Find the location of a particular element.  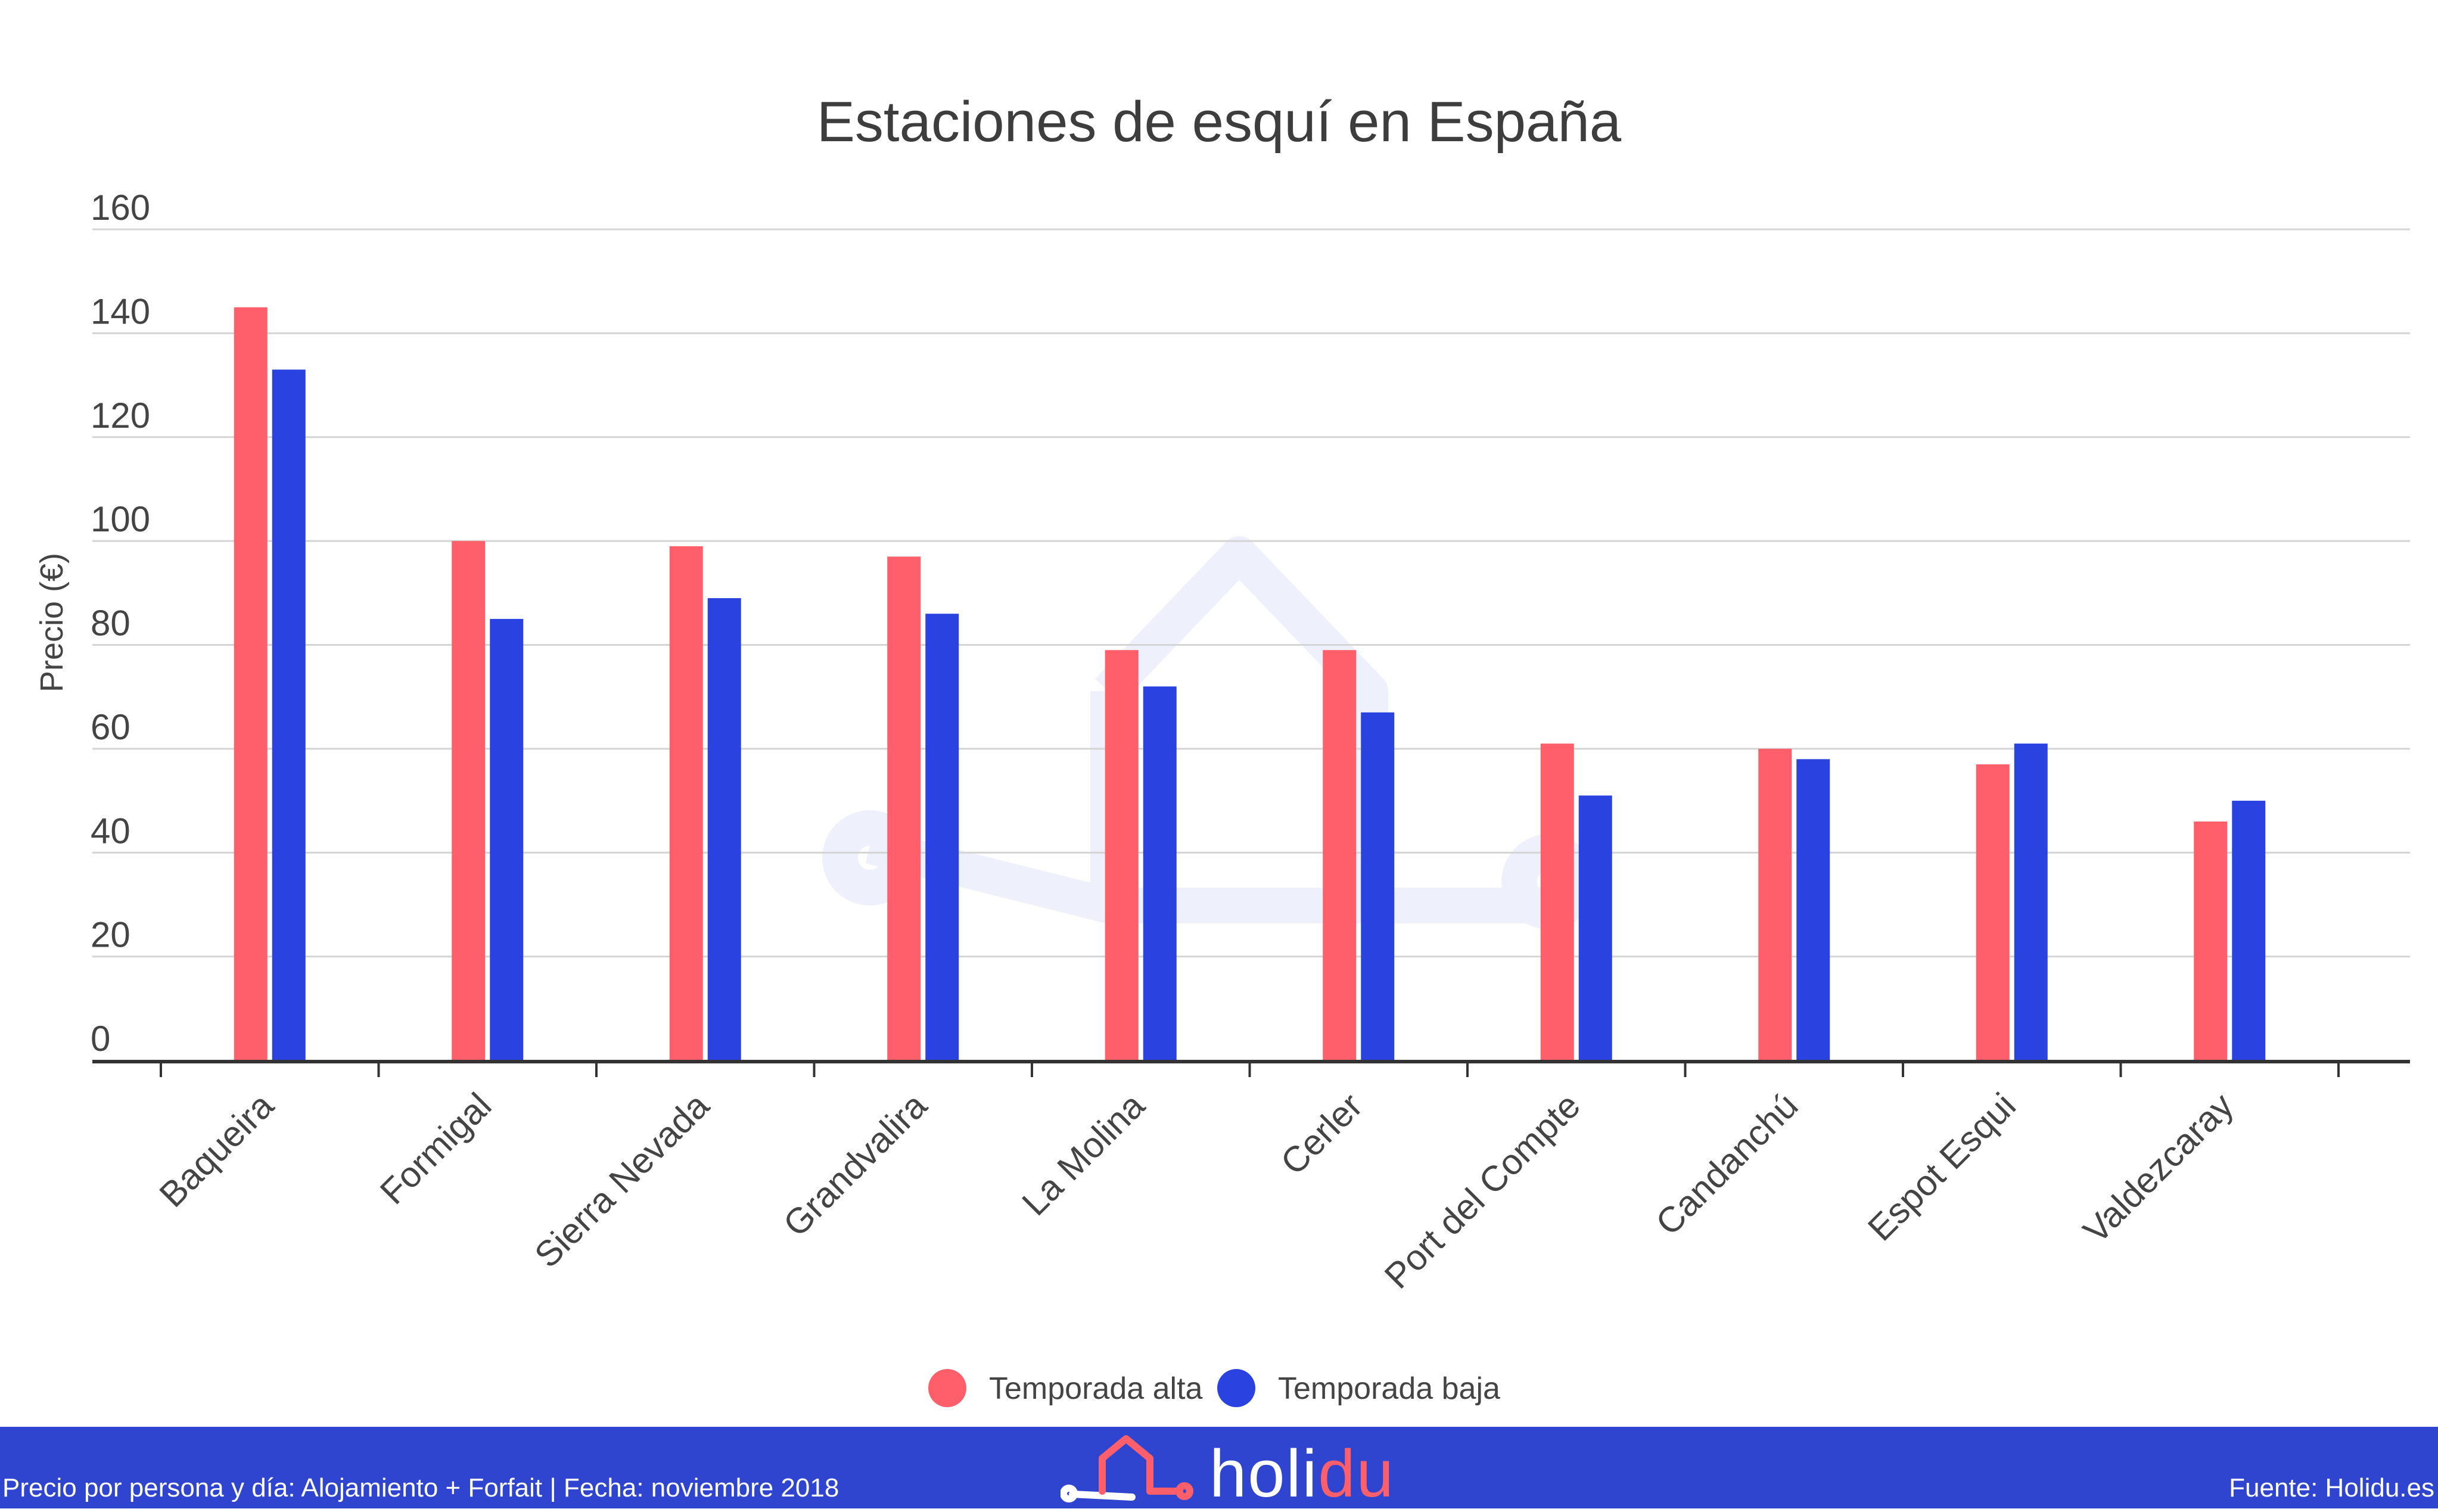

x-tick-label: La Molina is located at coordinates (1084, 1154).